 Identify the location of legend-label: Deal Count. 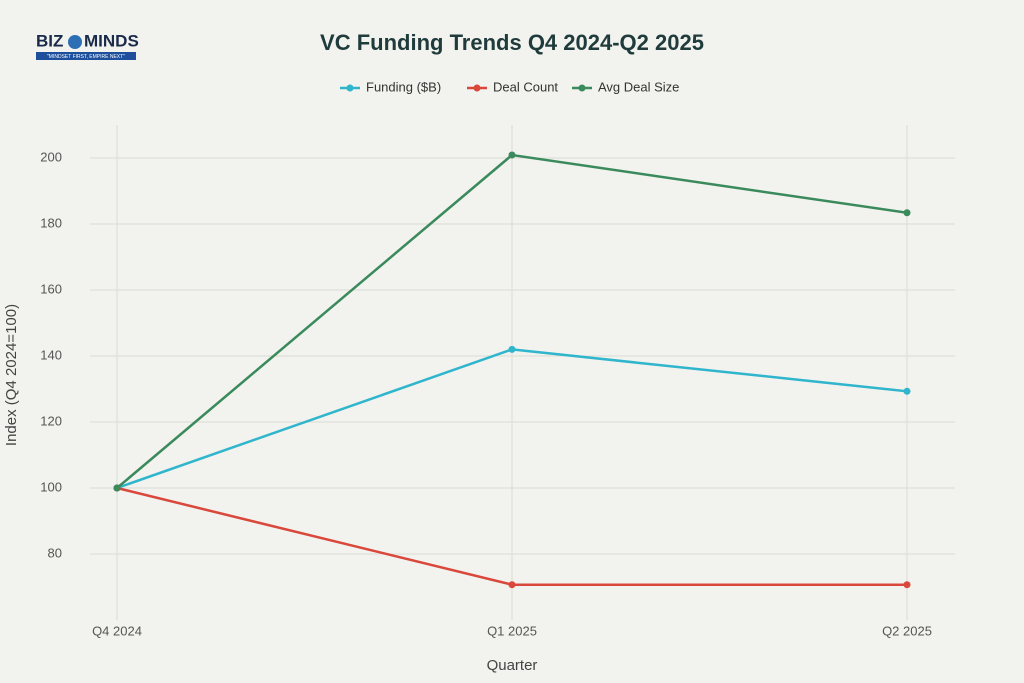
(525, 86).